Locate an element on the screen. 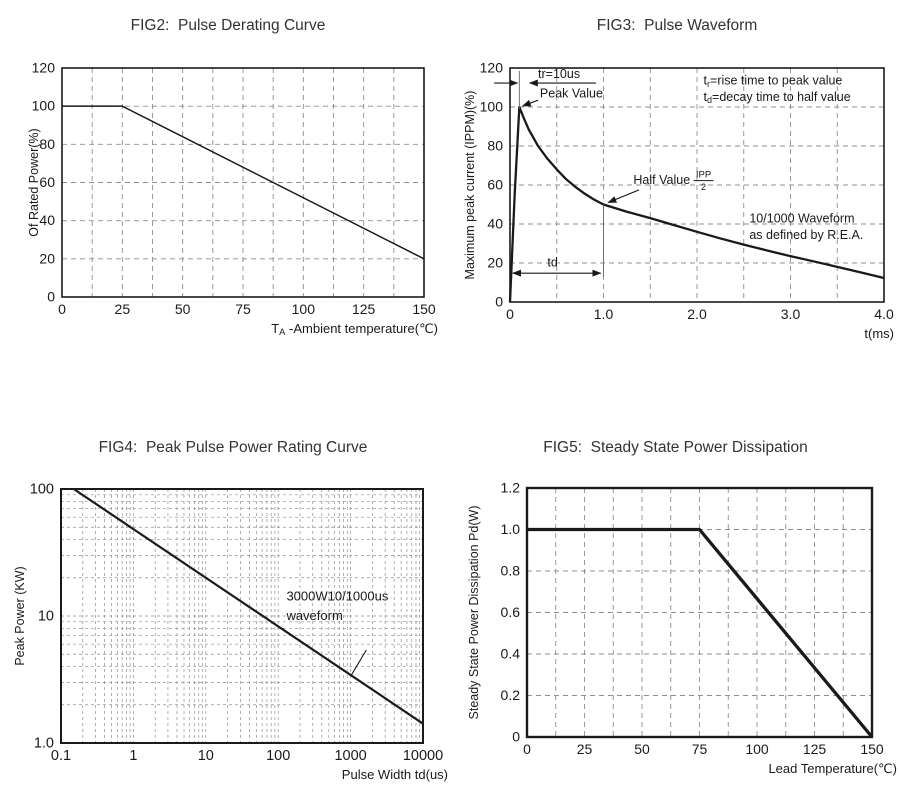 The image size is (899, 798). fig4-series is located at coordinates (248, 606).